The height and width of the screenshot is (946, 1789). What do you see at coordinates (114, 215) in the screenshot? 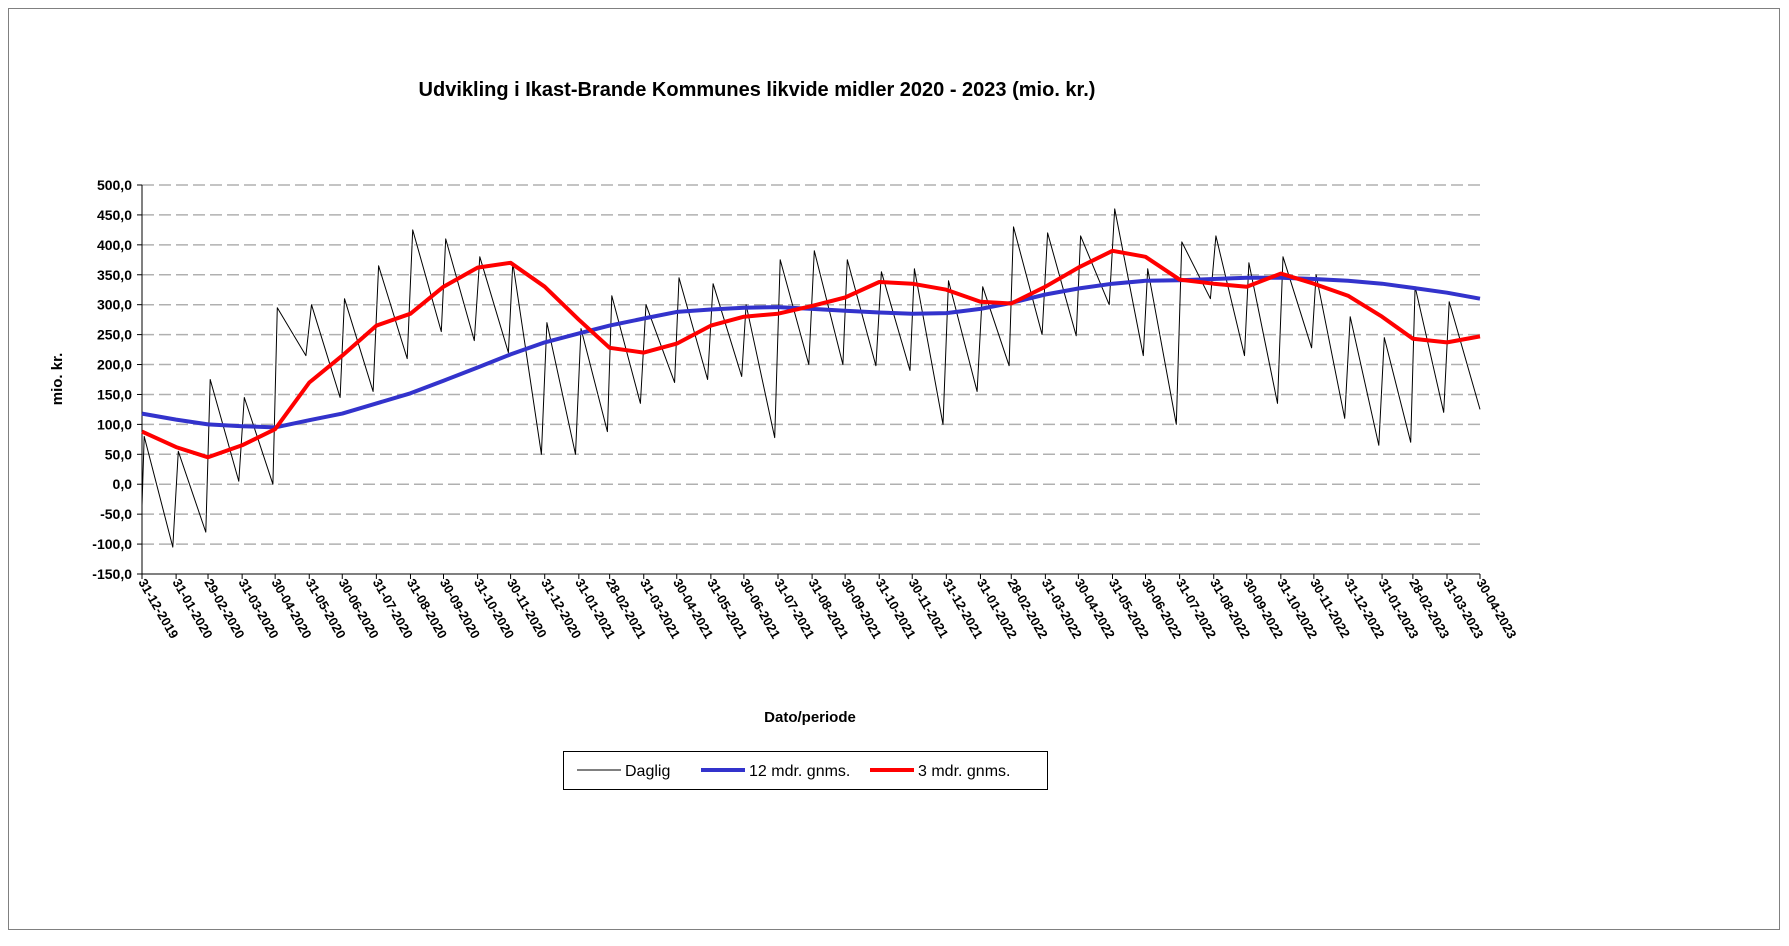
I see `y-tick-label: 450,0` at bounding box center [114, 215].